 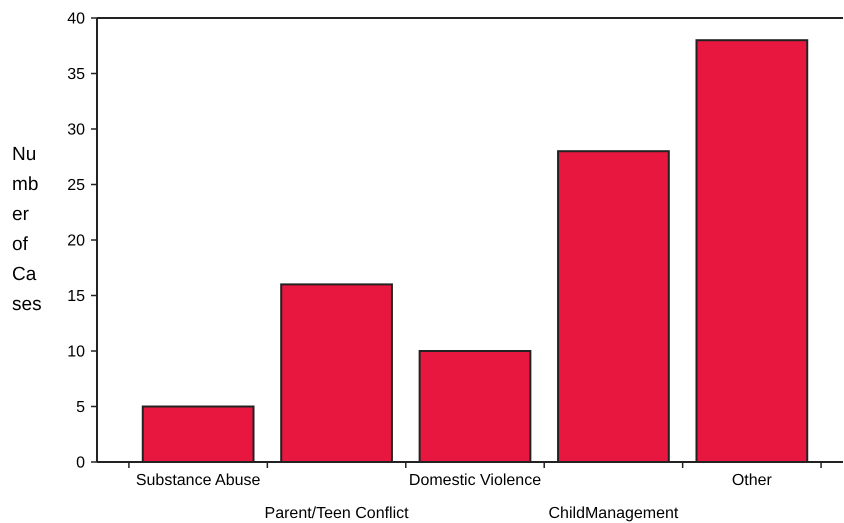 What do you see at coordinates (475, 480) in the screenshot?
I see `x-tick-label: Domestic Violence` at bounding box center [475, 480].